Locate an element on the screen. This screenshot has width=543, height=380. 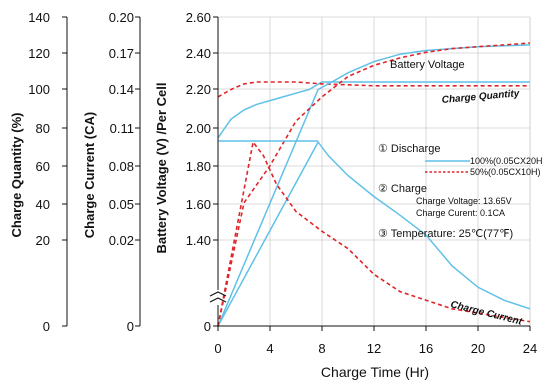
battery_voltage-tick-label: 2.00 is located at coordinates (198, 128).